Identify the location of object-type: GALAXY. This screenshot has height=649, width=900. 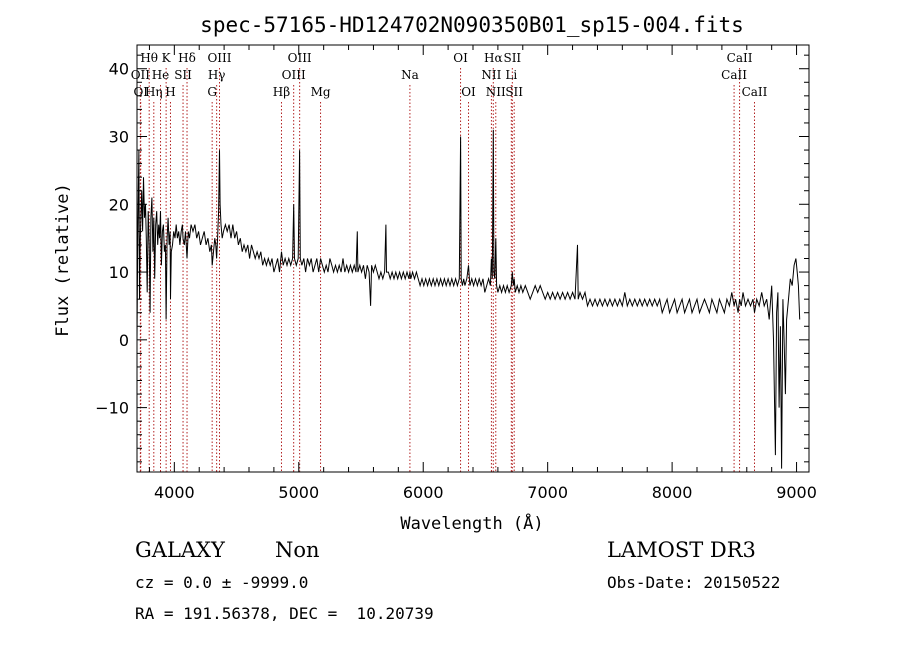
(180, 550).